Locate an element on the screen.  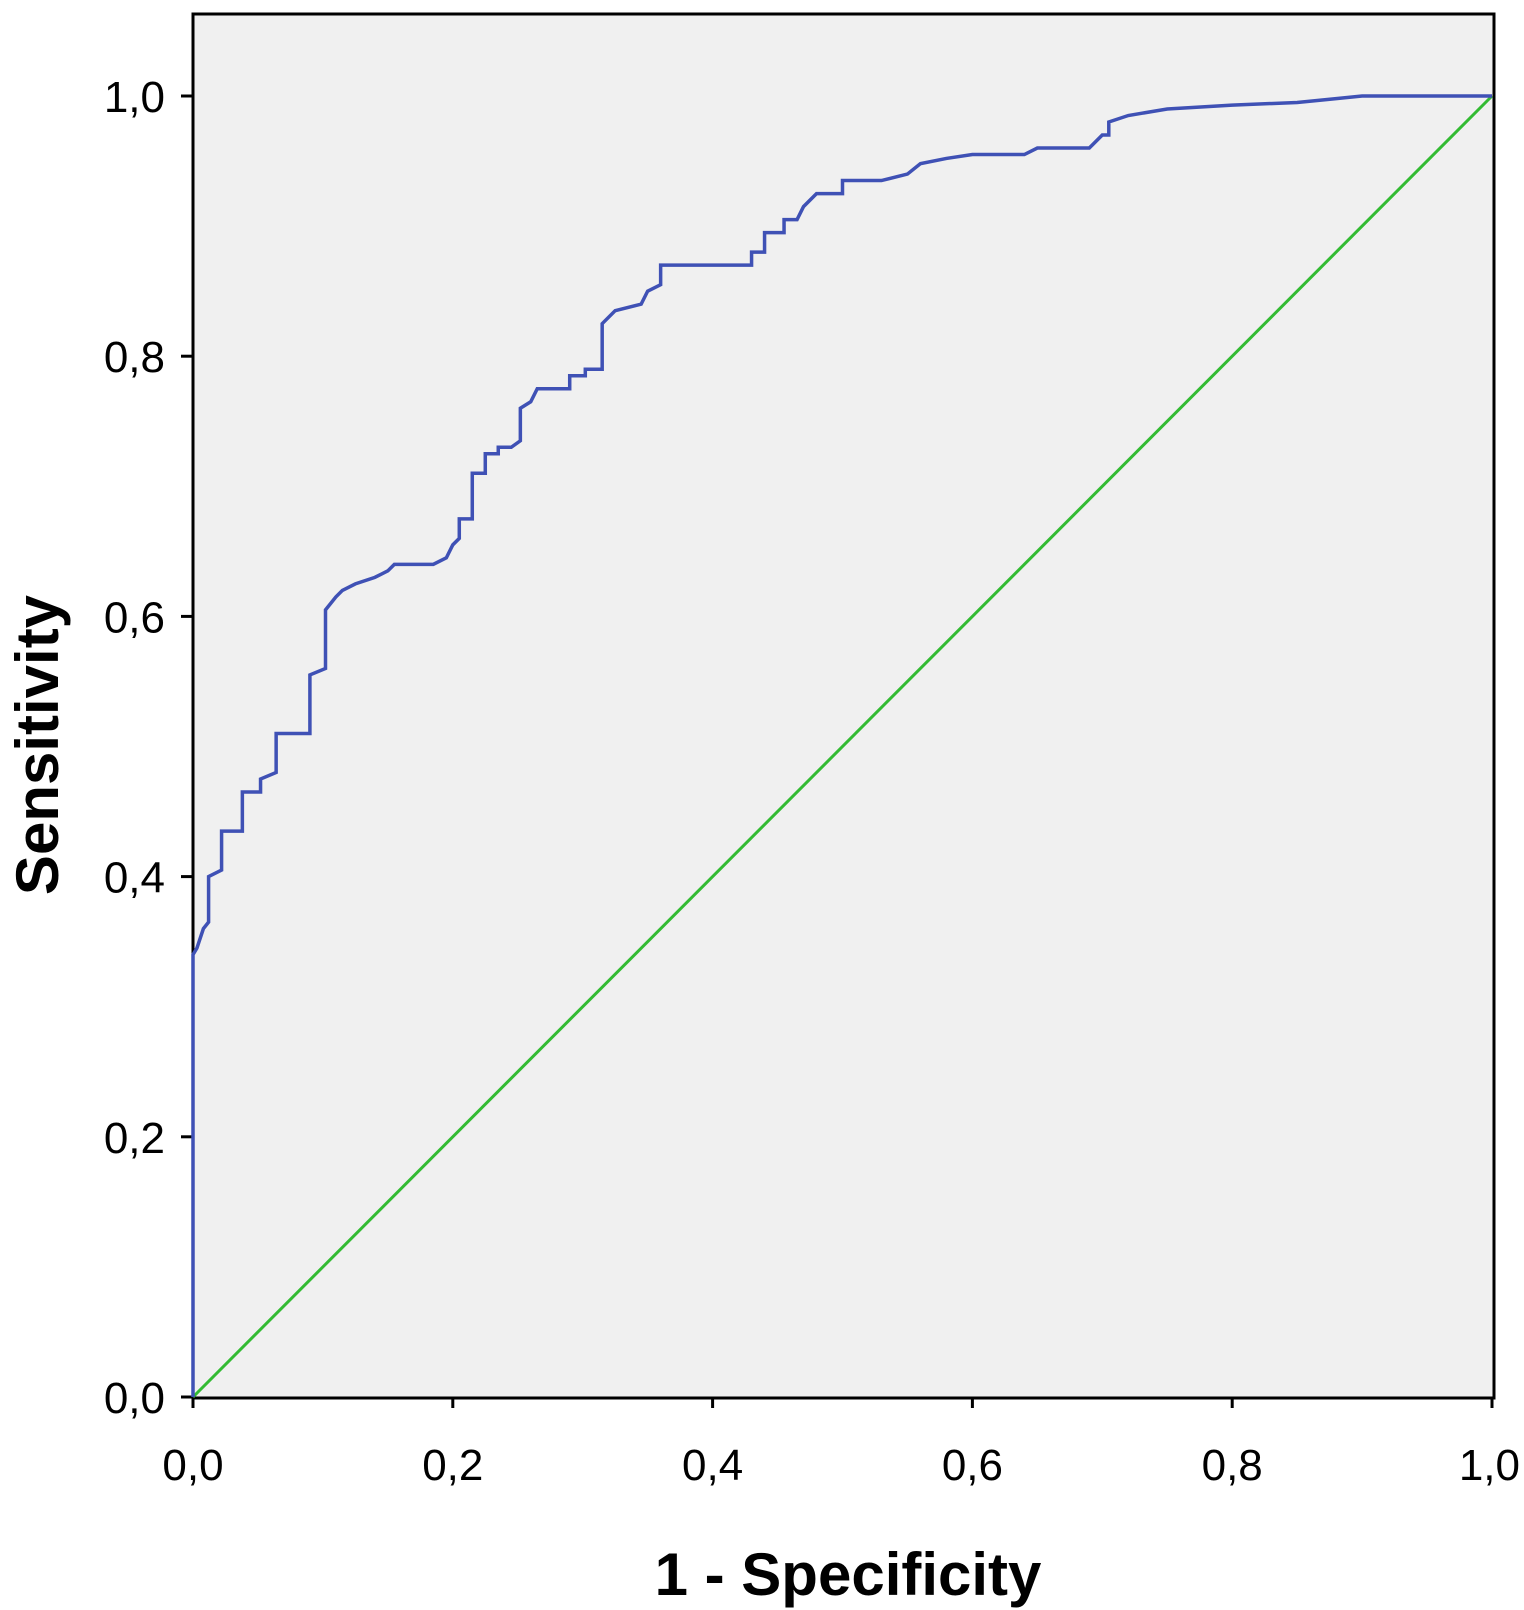
x-tick-label: 1,0 is located at coordinates (1489, 1465).